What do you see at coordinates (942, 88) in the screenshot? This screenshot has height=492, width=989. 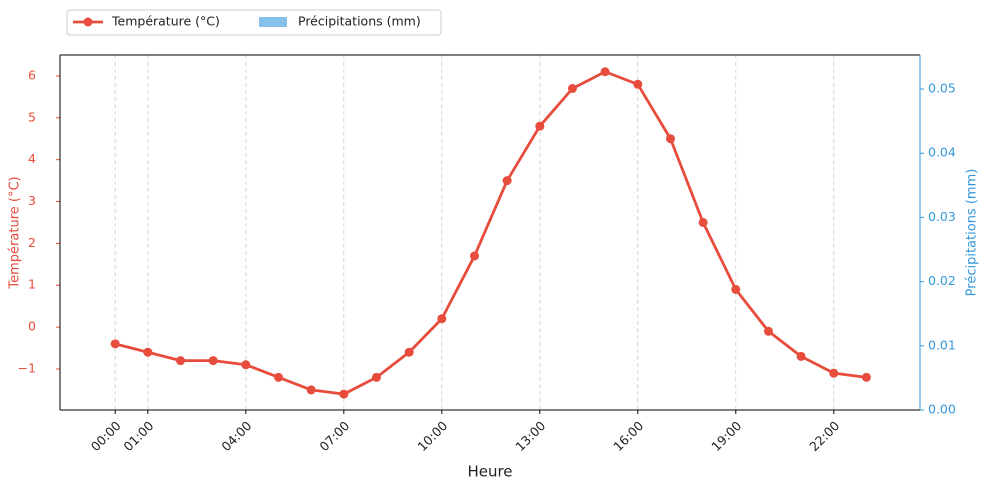 I see `y2-tick-label: 0.05` at bounding box center [942, 88].